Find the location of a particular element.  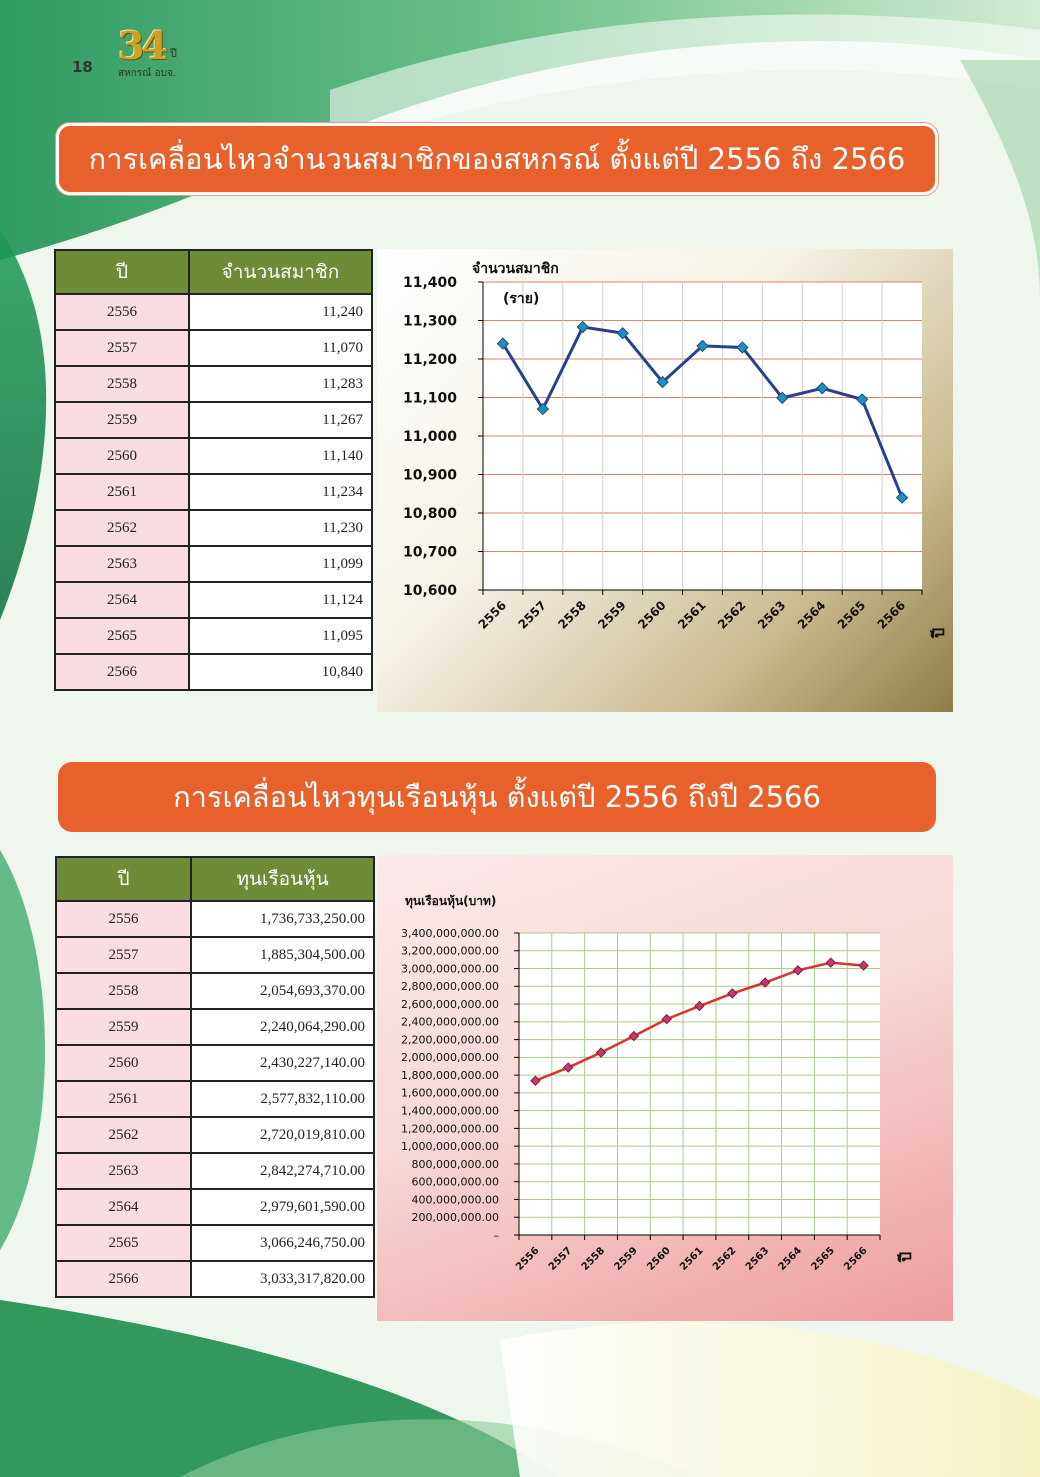

y-tick-label: 11,200 is located at coordinates (430, 360).